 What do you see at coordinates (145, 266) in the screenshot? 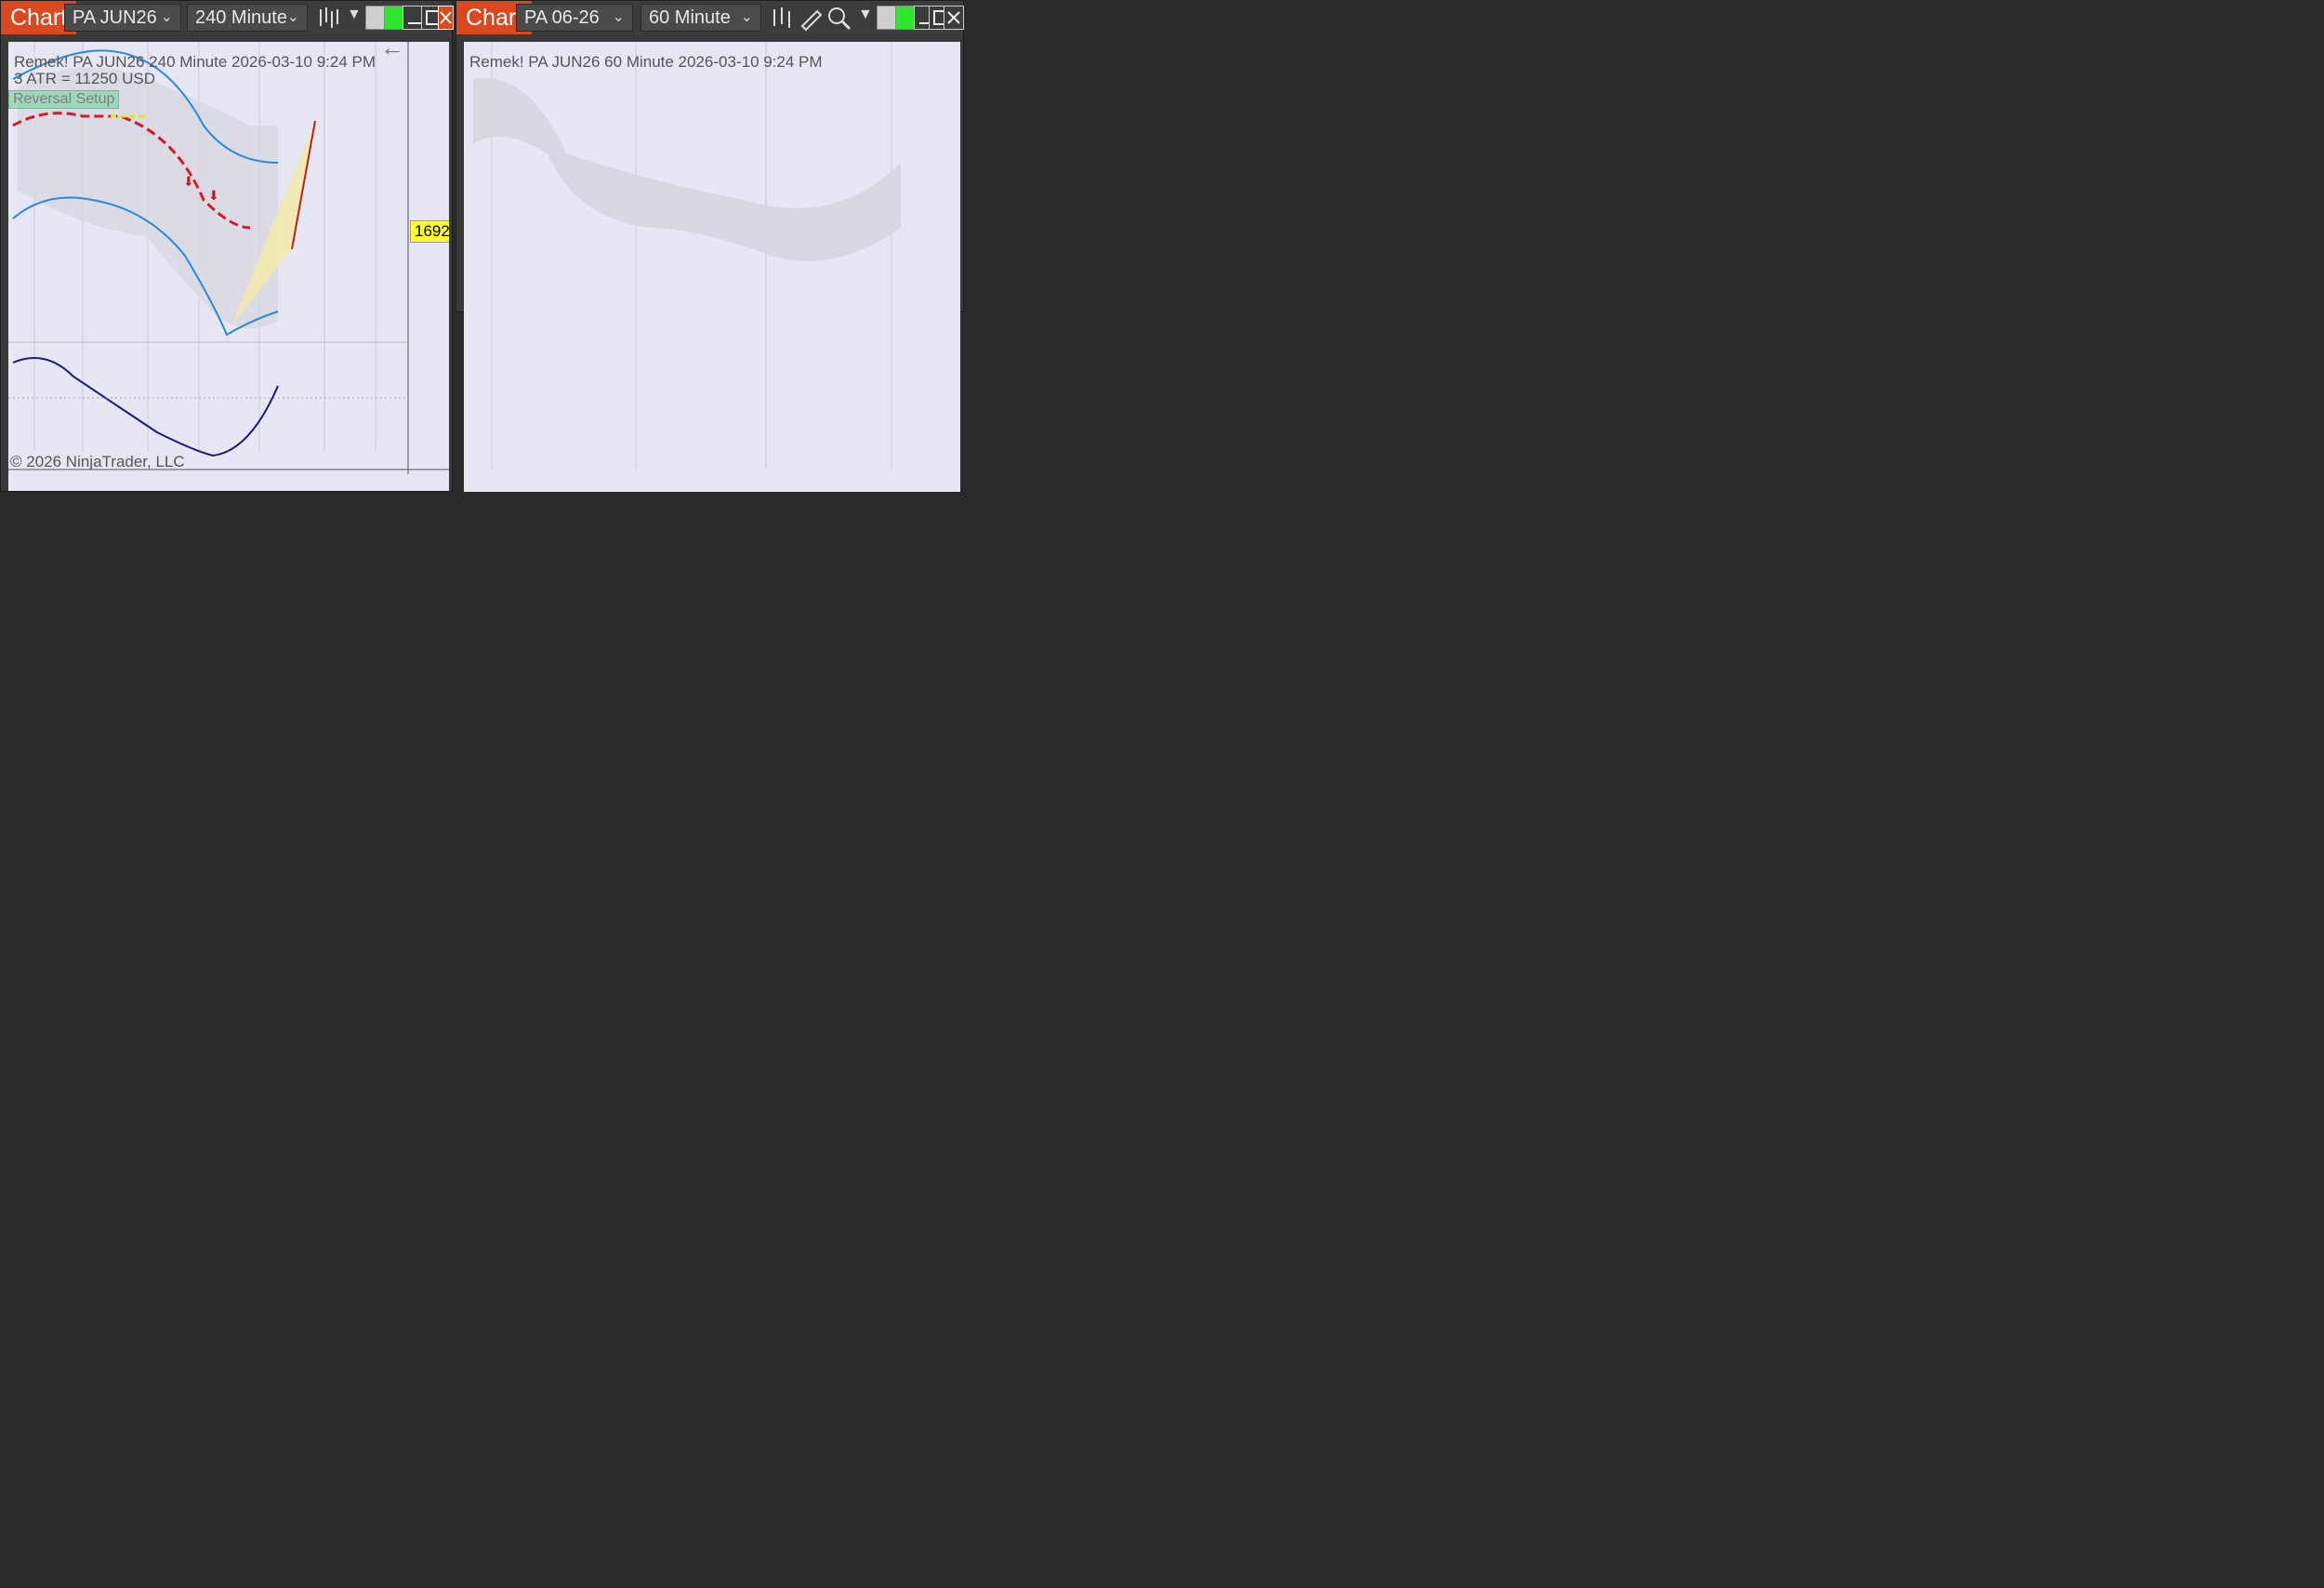
I see `lower-band` at bounding box center [145, 266].